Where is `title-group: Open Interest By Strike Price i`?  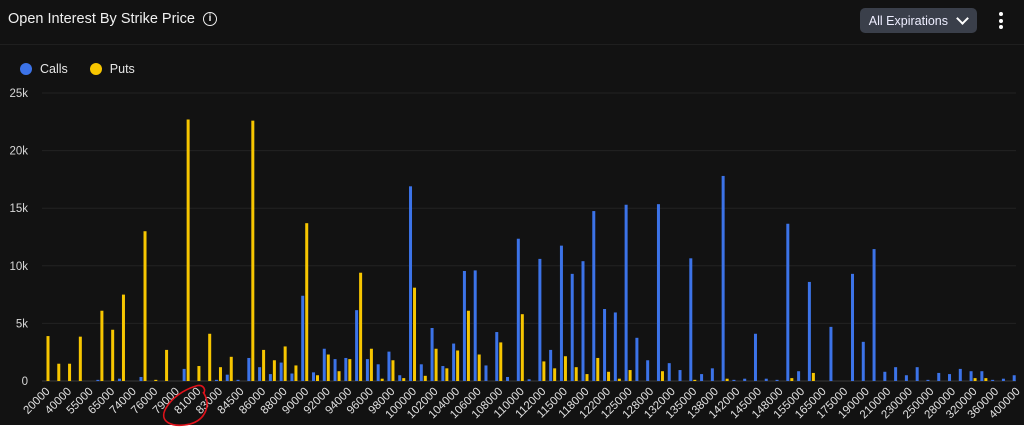 title-group: Open Interest By Strike Price i is located at coordinates (112, 19).